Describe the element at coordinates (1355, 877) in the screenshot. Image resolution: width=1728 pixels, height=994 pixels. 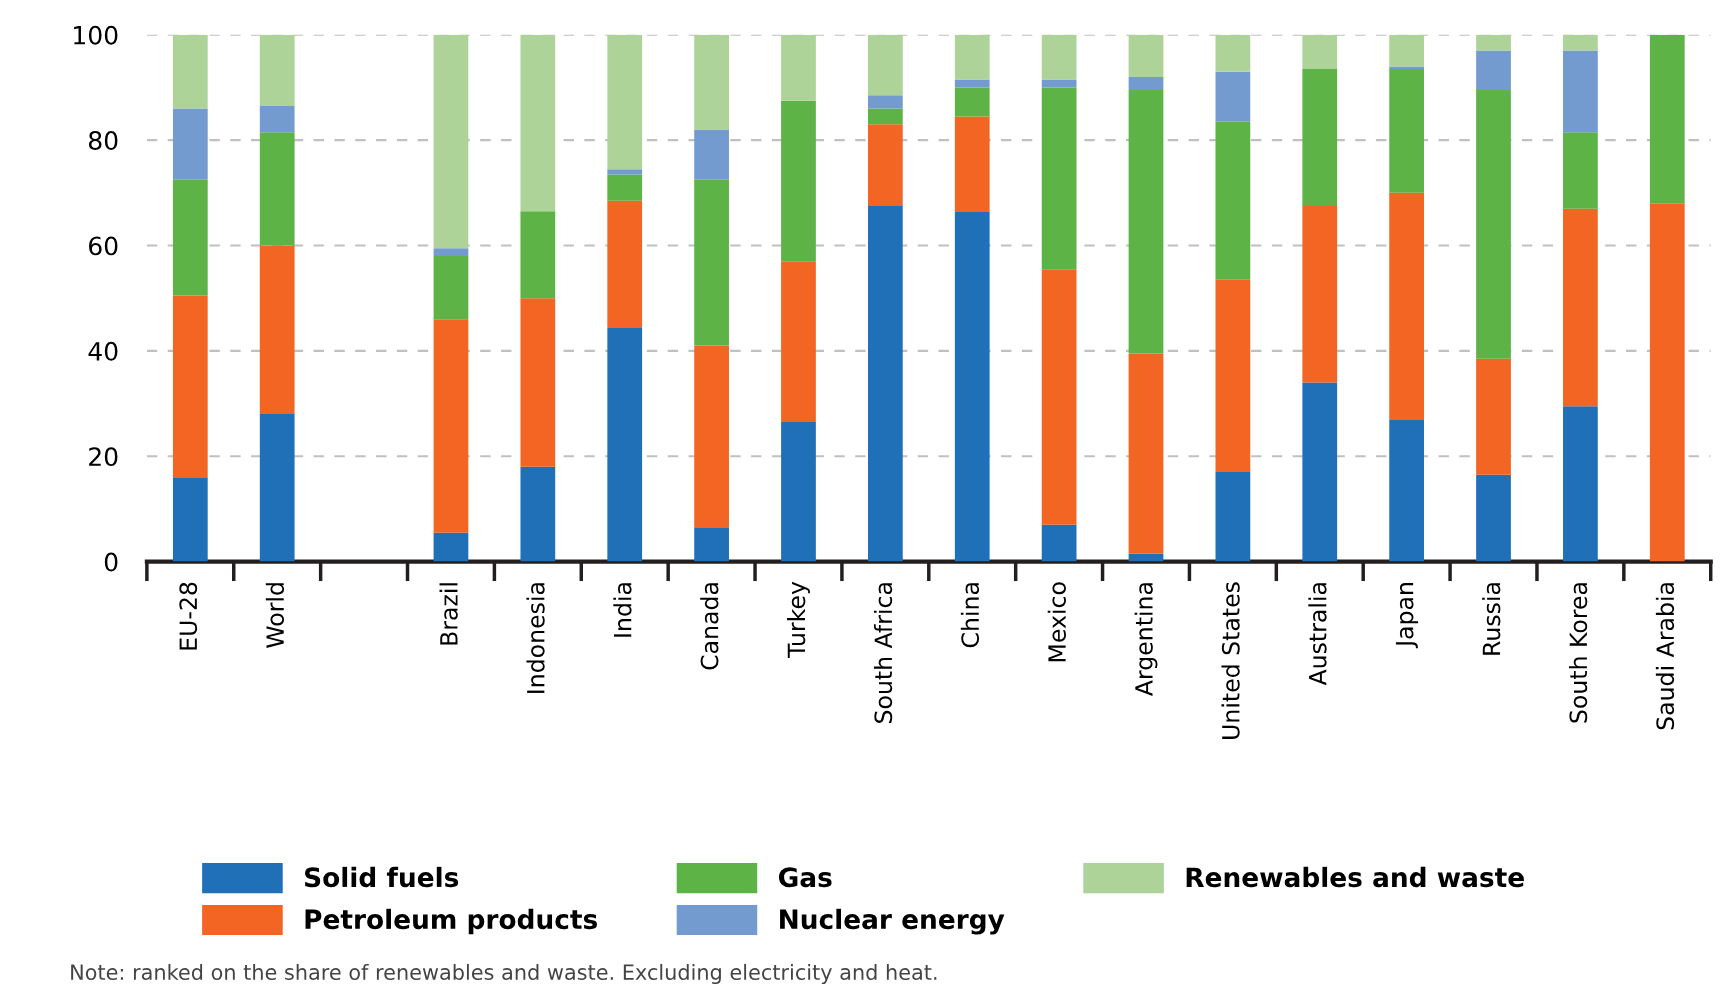
I see `legend-label: Renewables and waste` at that location.